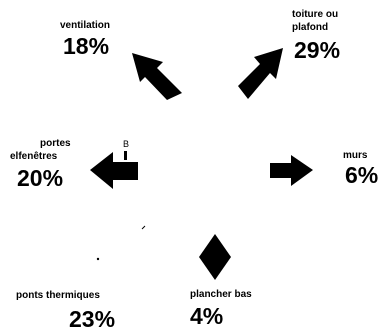 The width and height of the screenshot is (385, 335). What do you see at coordinates (98, 259) in the screenshot?
I see `stray-dot` at bounding box center [98, 259].